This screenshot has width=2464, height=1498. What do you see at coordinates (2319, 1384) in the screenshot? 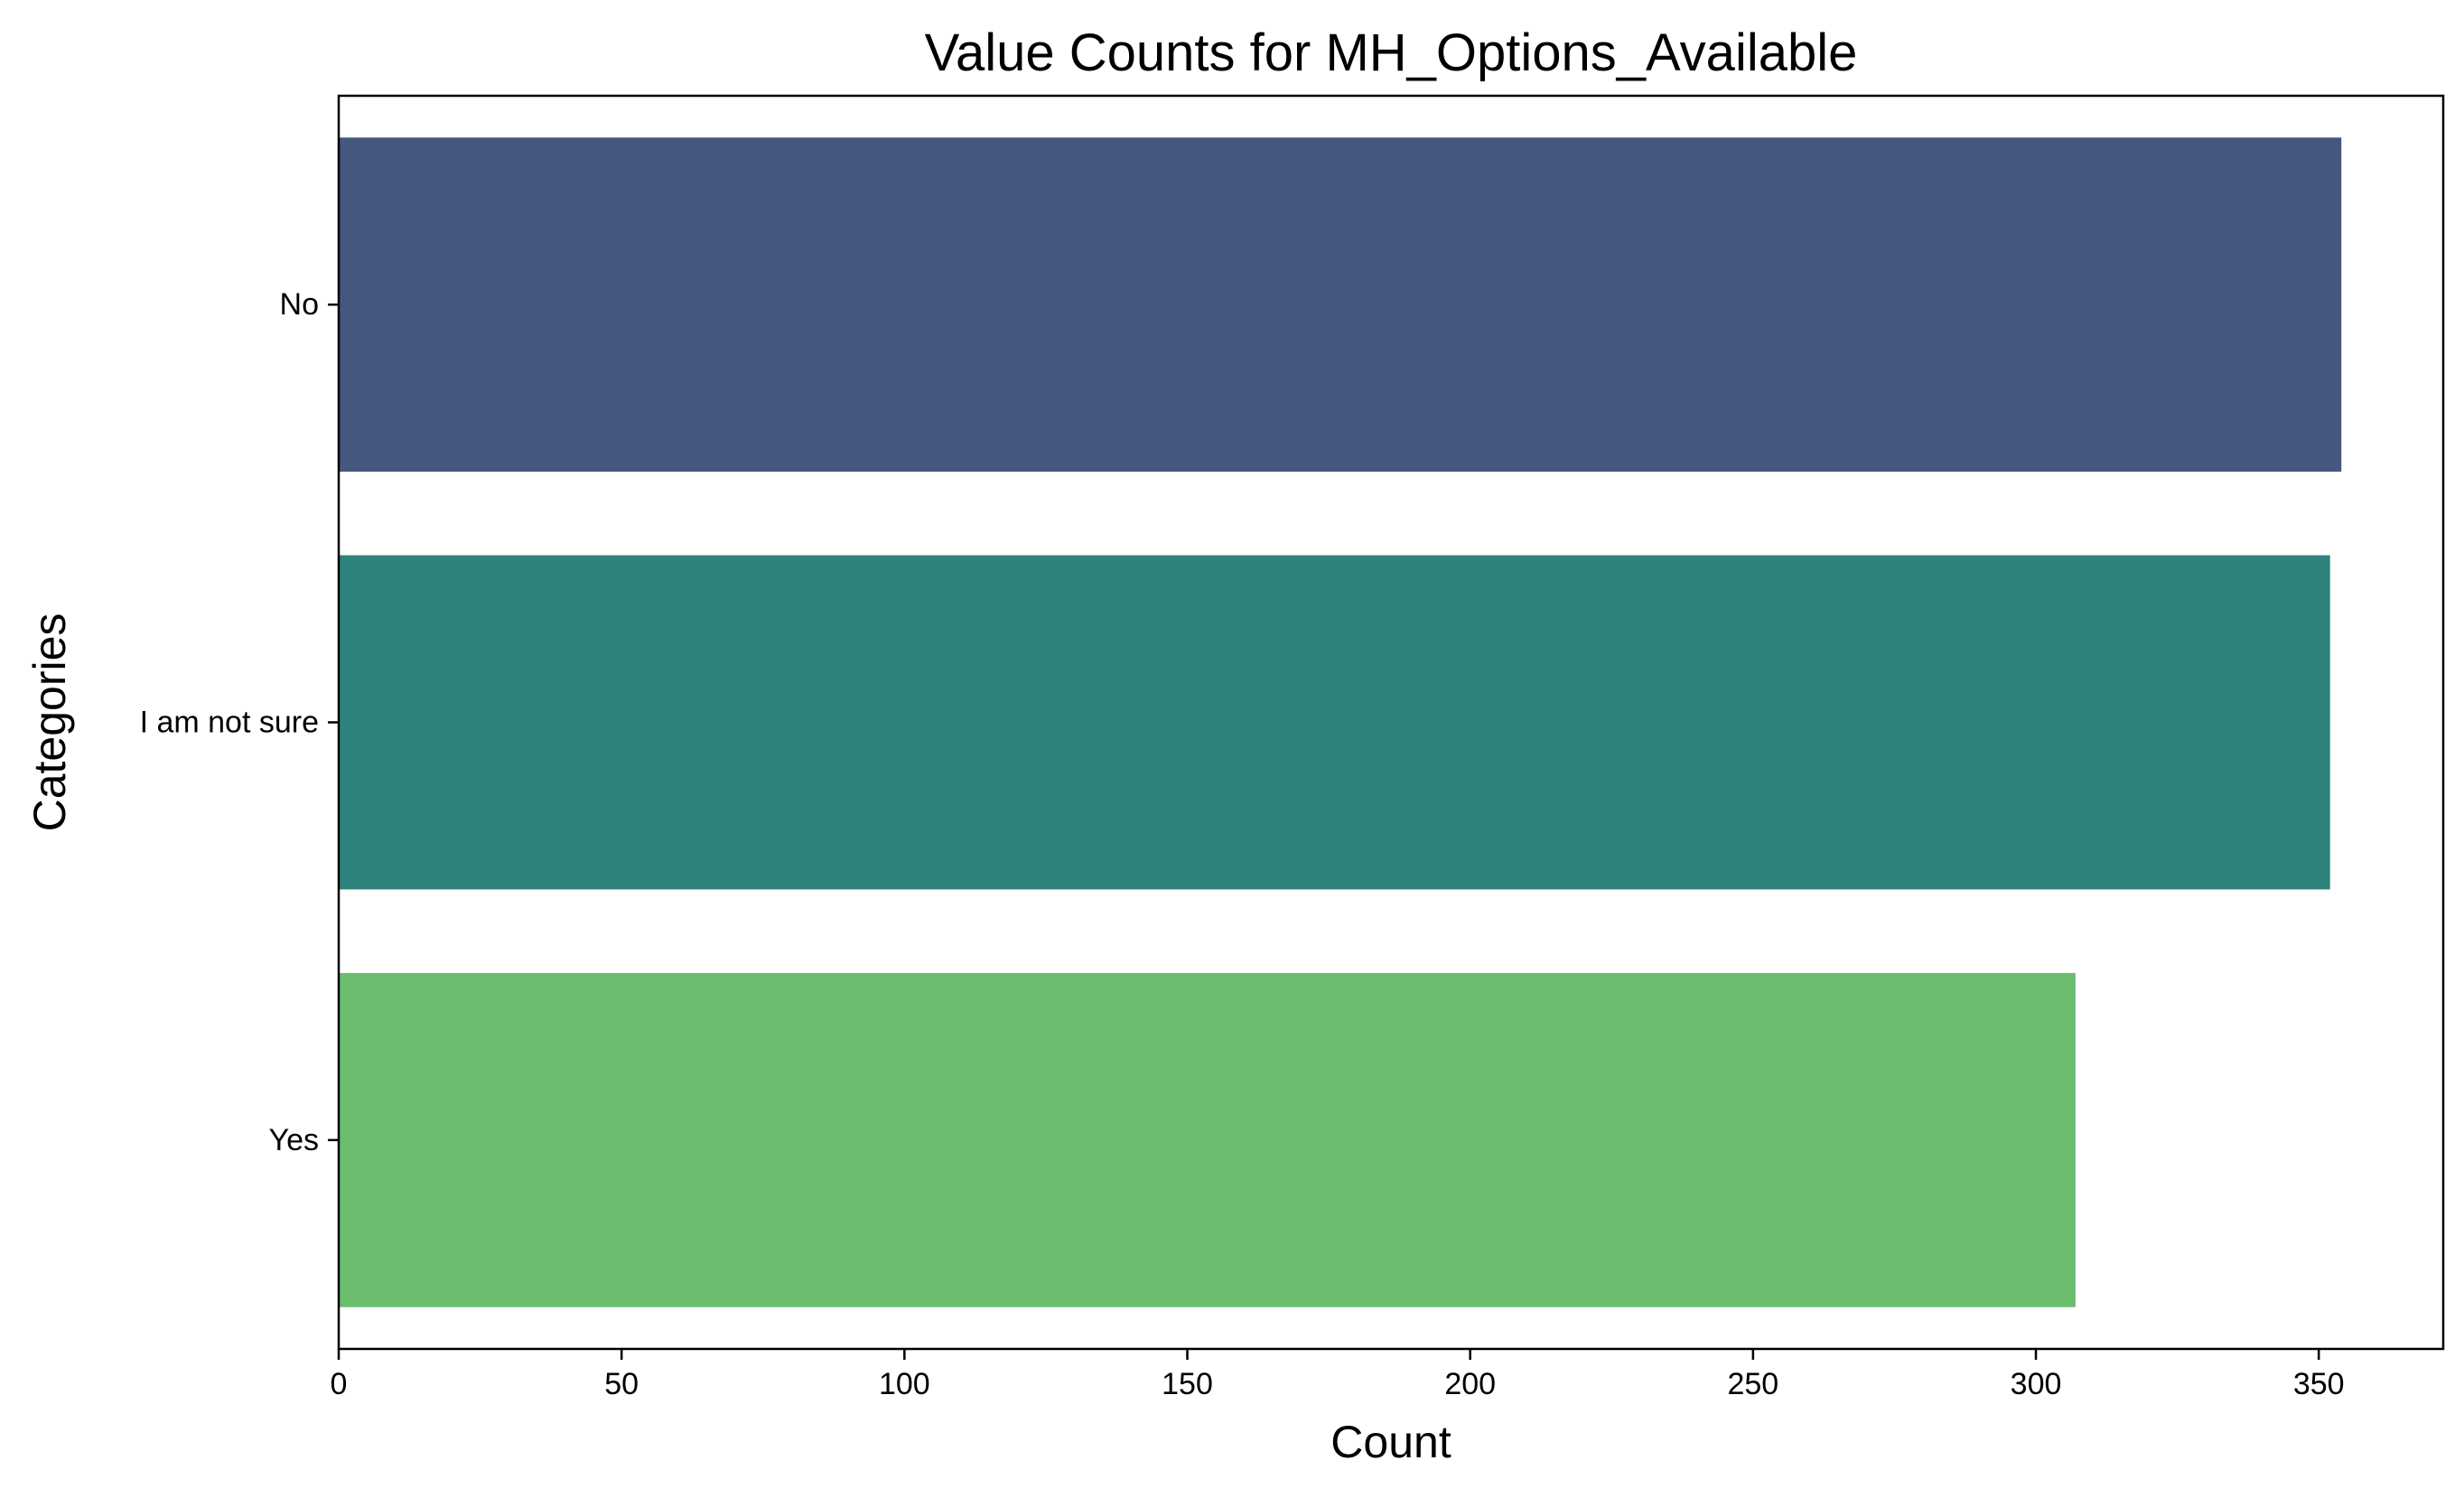
I see `x-tick-label: 350` at bounding box center [2319, 1384].